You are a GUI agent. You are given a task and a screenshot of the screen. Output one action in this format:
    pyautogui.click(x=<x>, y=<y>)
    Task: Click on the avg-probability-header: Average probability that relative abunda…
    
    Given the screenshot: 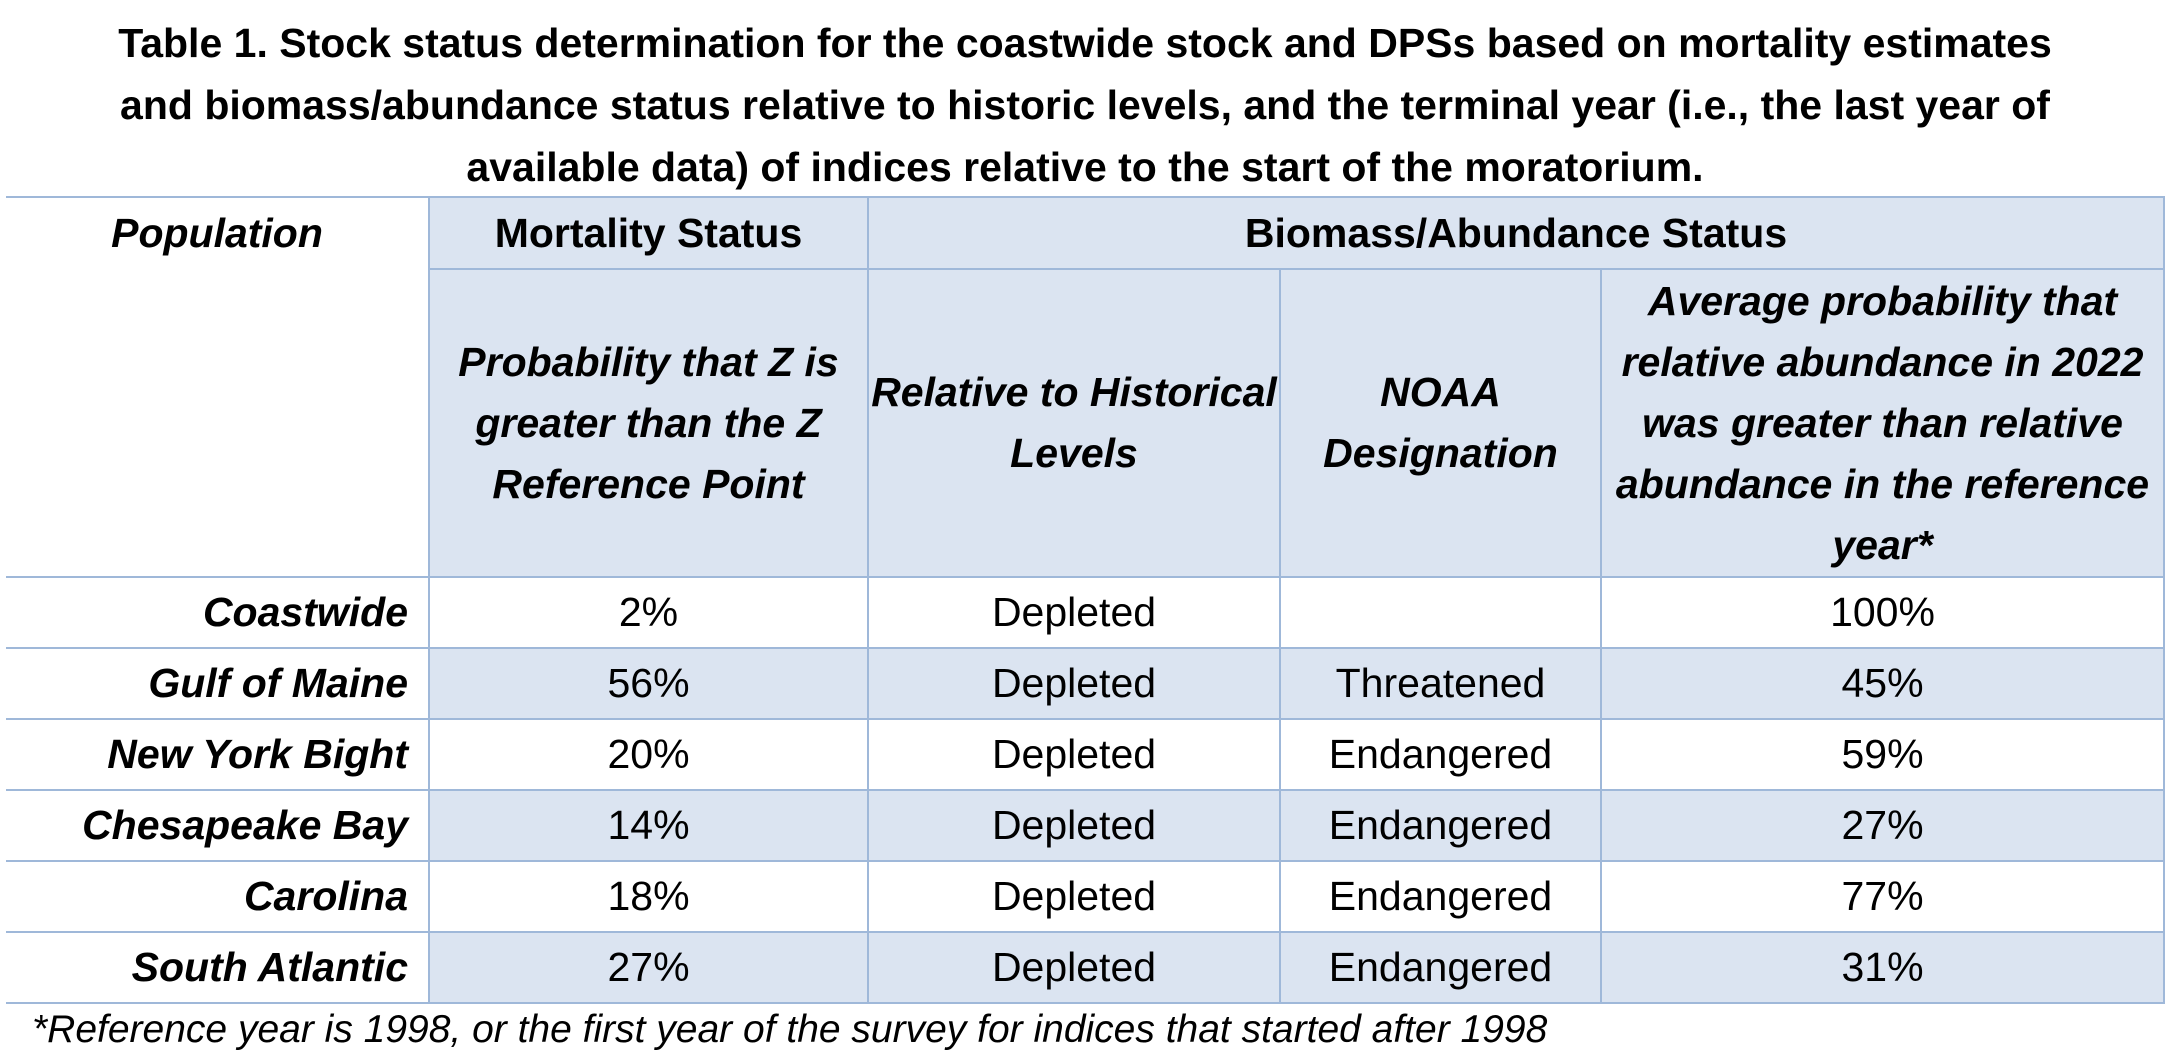 What is the action you would take?
    pyautogui.click(x=1882, y=423)
    